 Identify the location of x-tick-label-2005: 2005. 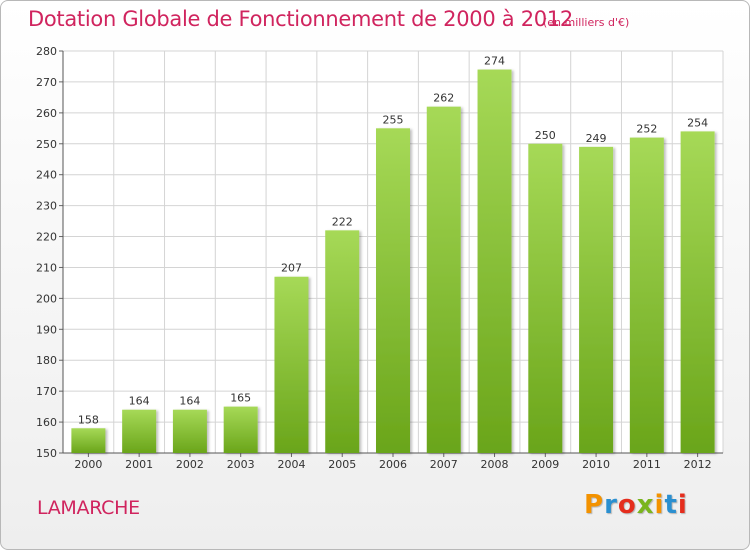
(342, 464).